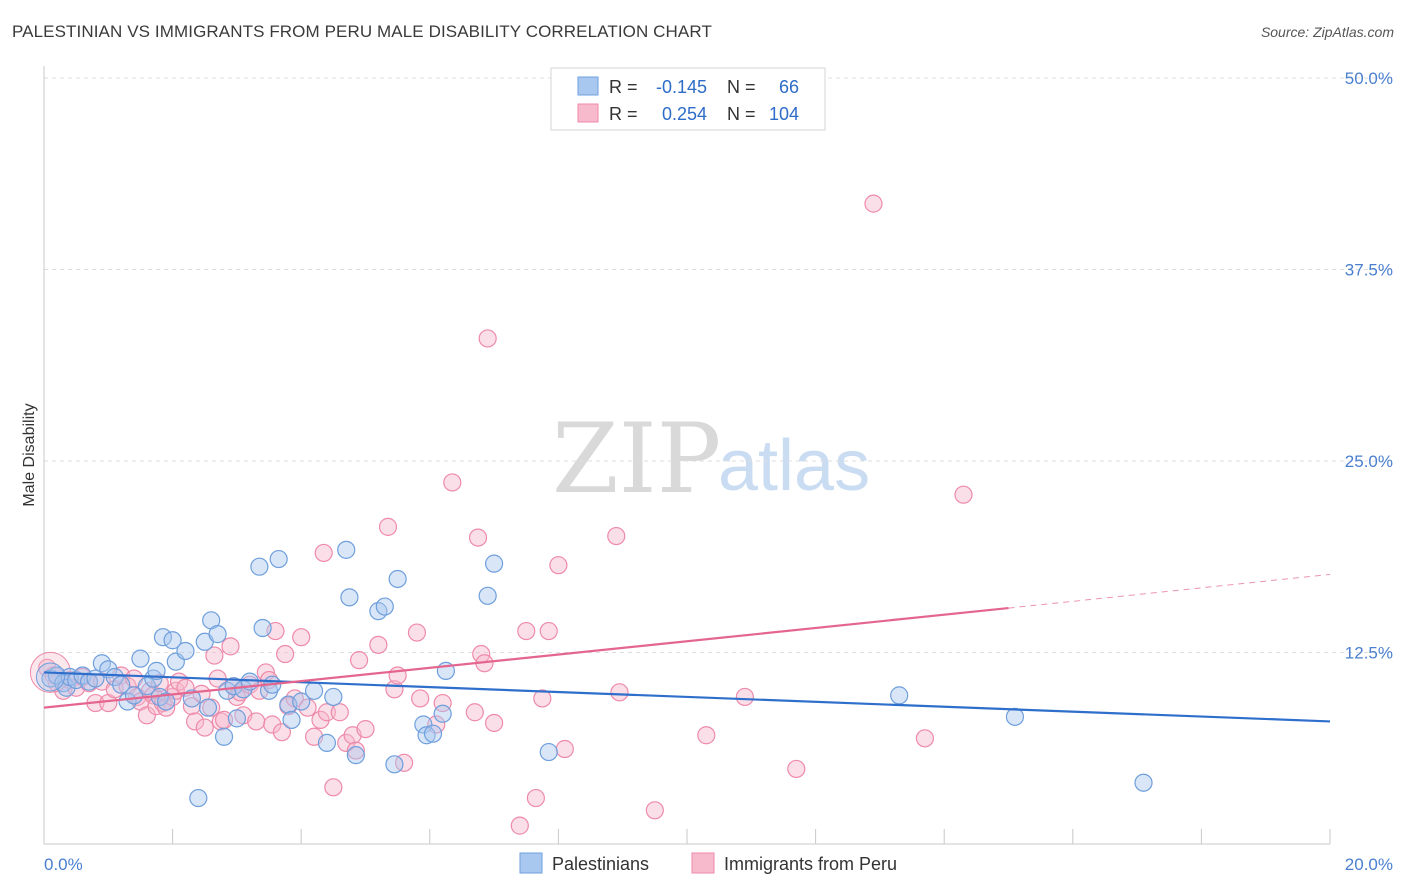  I want to click on legend-swatch-blue, so click(588, 86).